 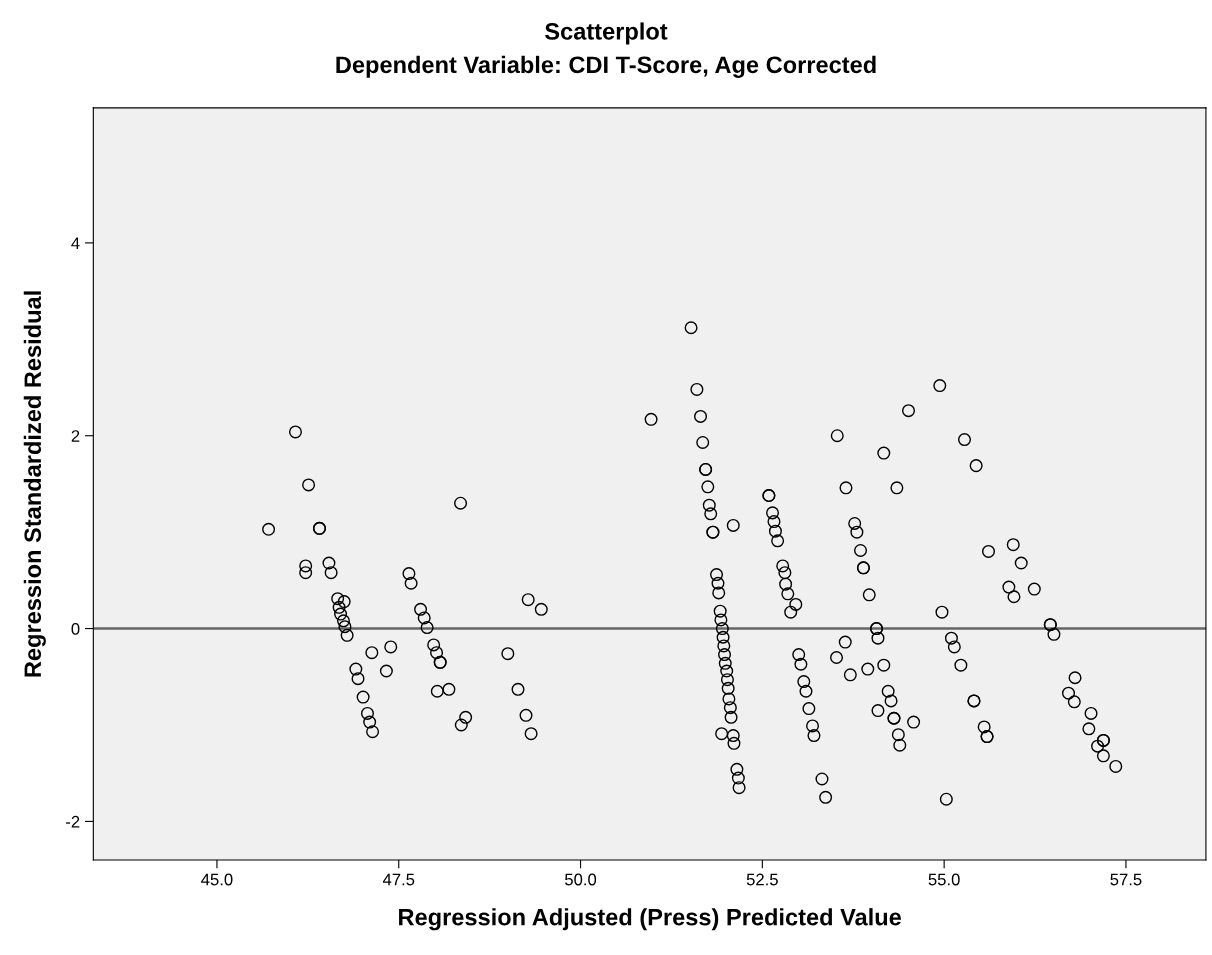 I want to click on chart-title: Scatterplot, so click(x=606, y=33).